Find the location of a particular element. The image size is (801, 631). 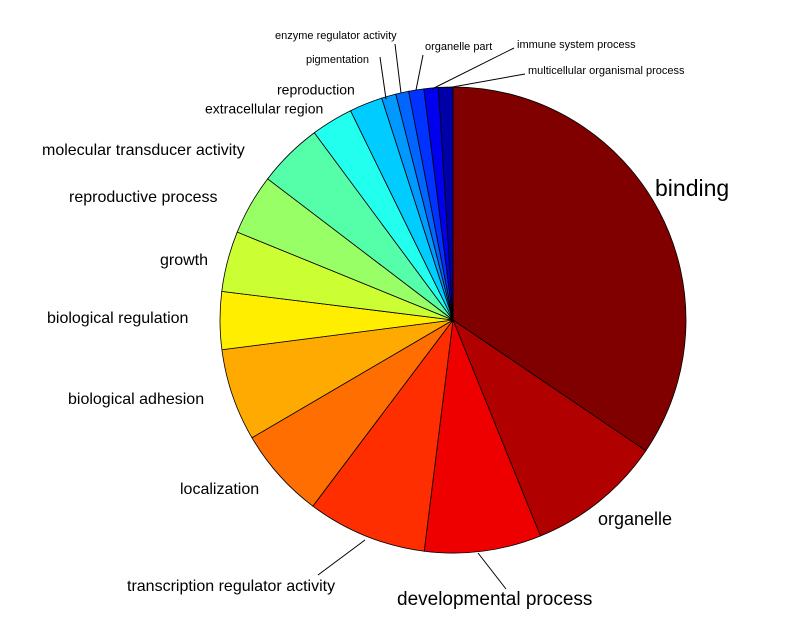

slice-label: organelle part is located at coordinates (458, 47).